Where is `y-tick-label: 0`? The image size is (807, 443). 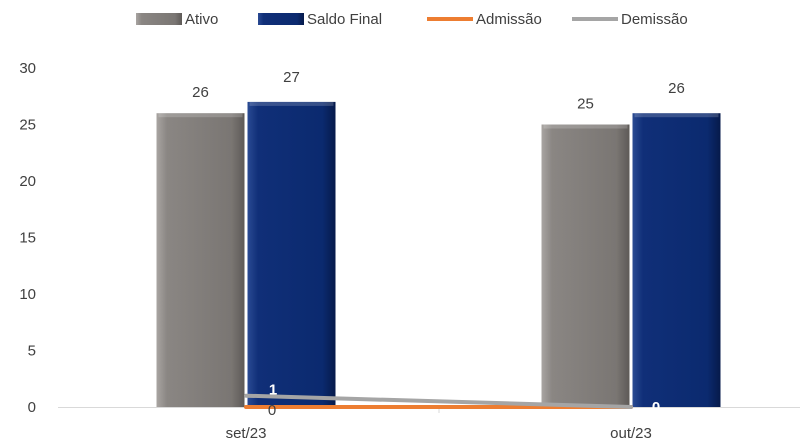
y-tick-label: 0 is located at coordinates (32, 407).